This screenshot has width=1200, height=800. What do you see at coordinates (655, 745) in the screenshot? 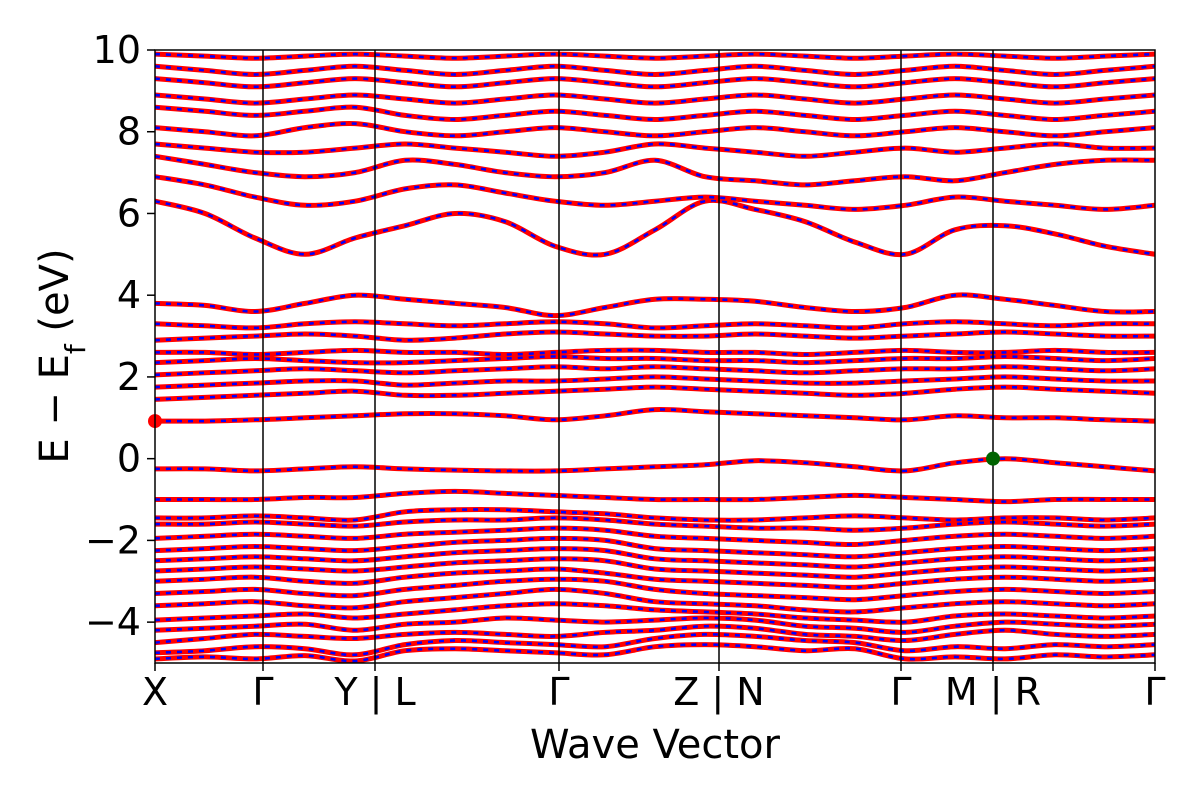
I see `x-axis-title: Wave Vector` at bounding box center [655, 745].